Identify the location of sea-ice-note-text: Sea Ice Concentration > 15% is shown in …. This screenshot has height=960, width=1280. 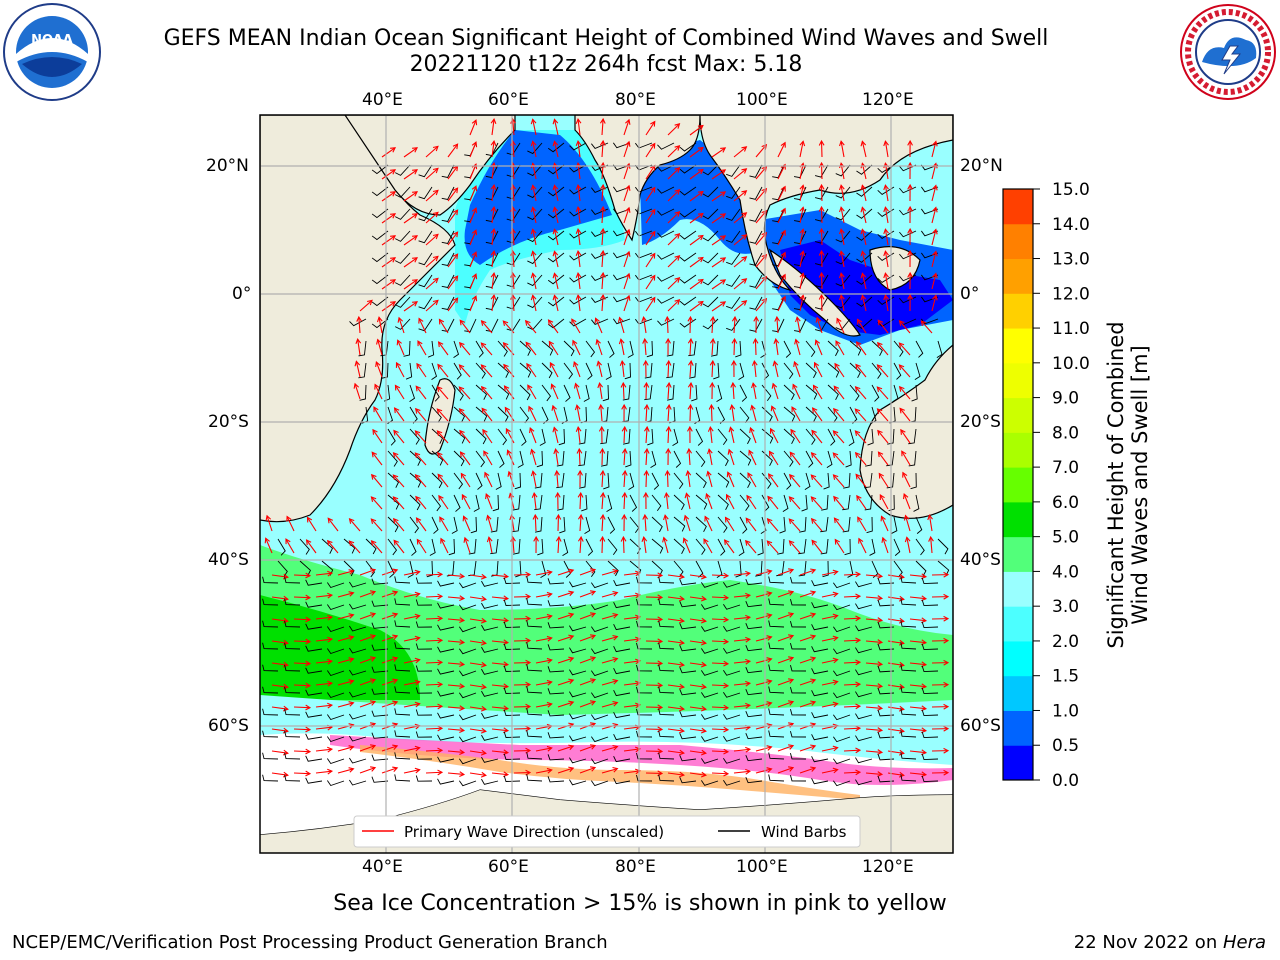
(640, 903).